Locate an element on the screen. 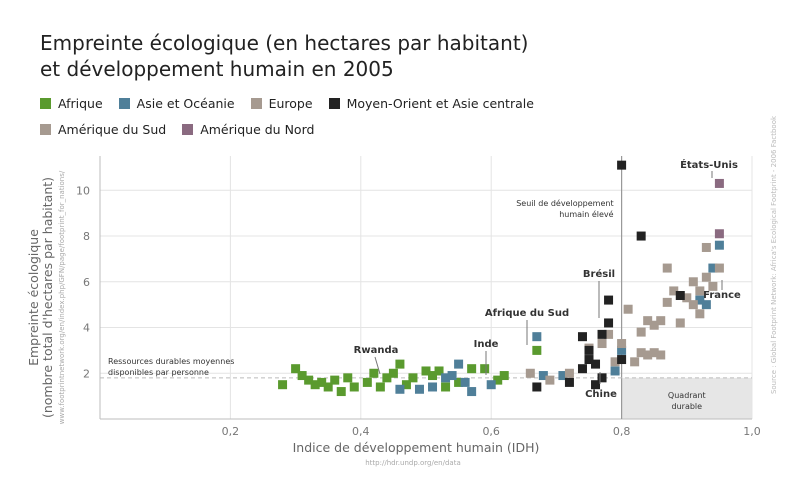 This screenshot has height=480, width=800. x-tick-label: 1,0 is located at coordinates (752, 431).